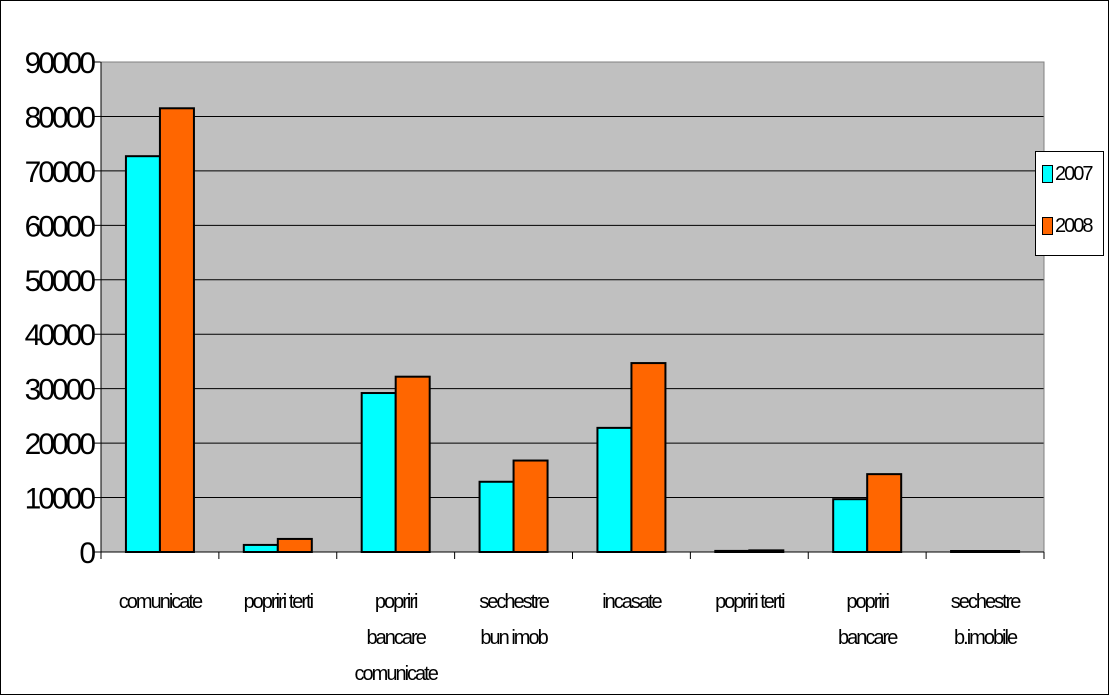  Describe the element at coordinates (986, 638) in the screenshot. I see `x-category-label: b.imobile` at that location.